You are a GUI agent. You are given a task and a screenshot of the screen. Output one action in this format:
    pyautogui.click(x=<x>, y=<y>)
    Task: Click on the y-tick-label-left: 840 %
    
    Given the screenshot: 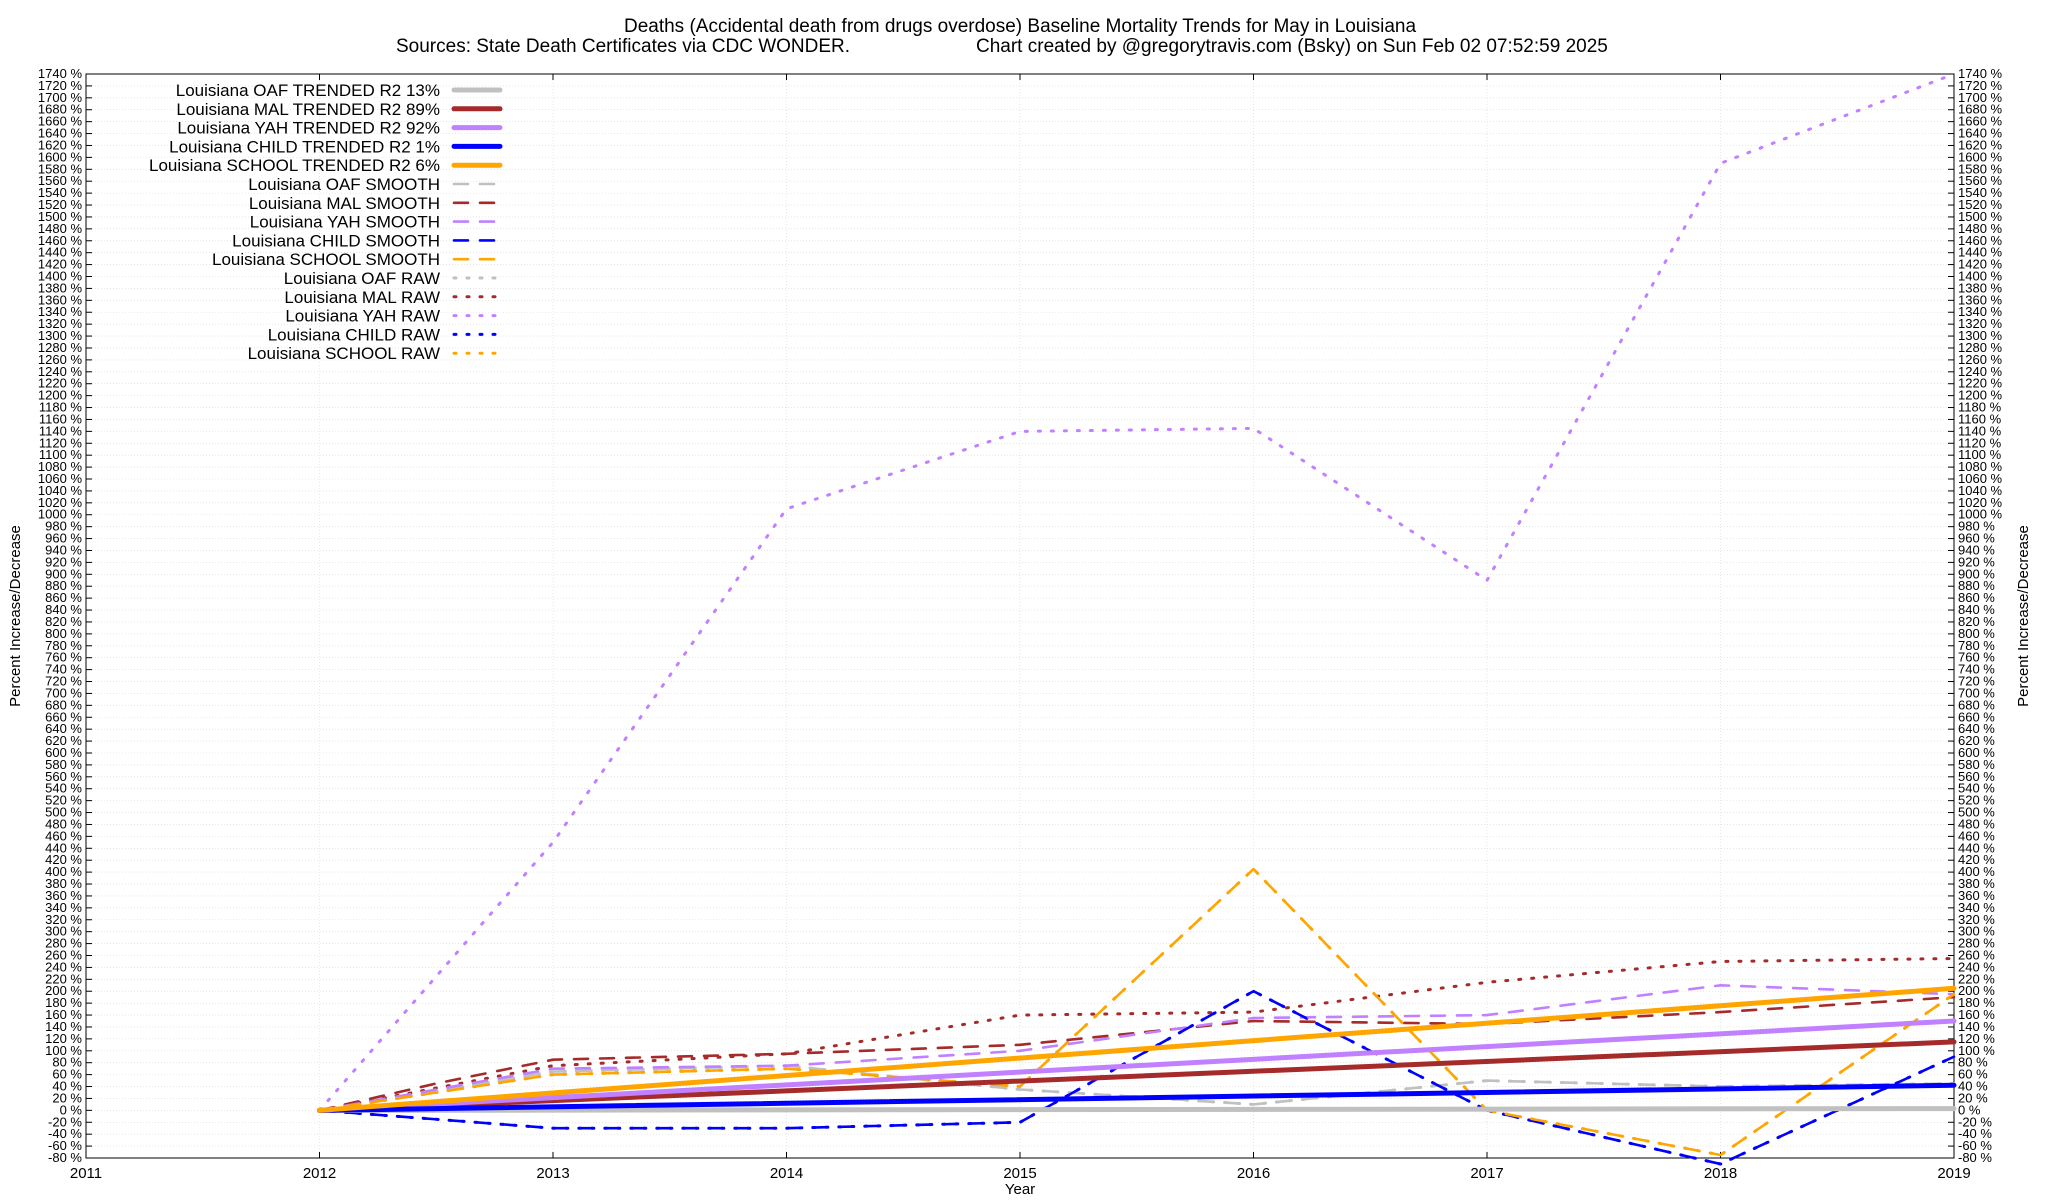 What is the action you would take?
    pyautogui.click(x=63, y=609)
    